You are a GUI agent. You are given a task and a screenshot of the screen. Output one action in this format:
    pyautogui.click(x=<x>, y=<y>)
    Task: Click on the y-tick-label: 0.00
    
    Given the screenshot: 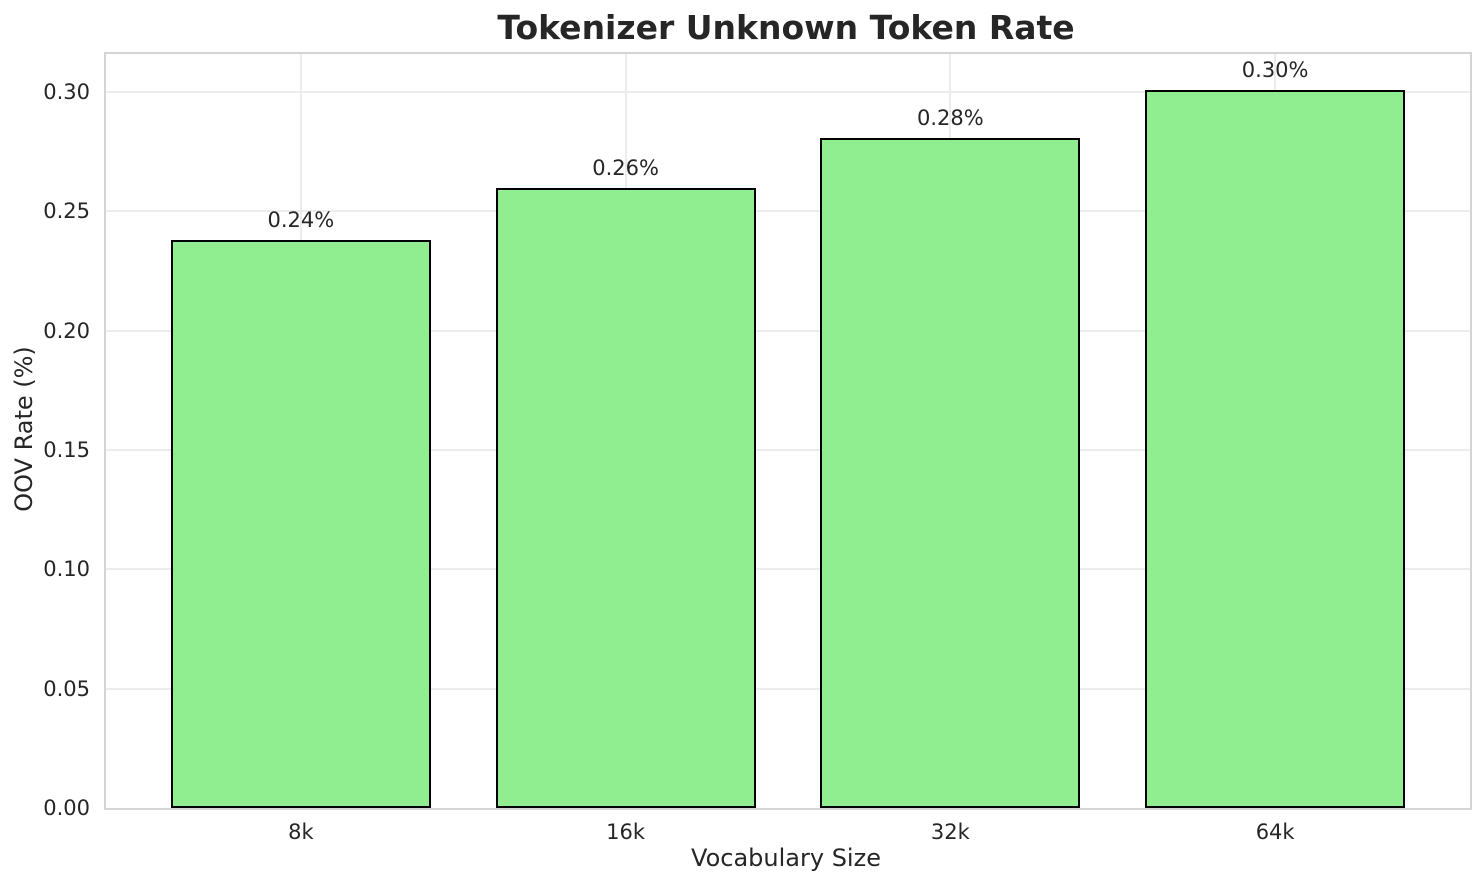 What is the action you would take?
    pyautogui.click(x=66, y=808)
    